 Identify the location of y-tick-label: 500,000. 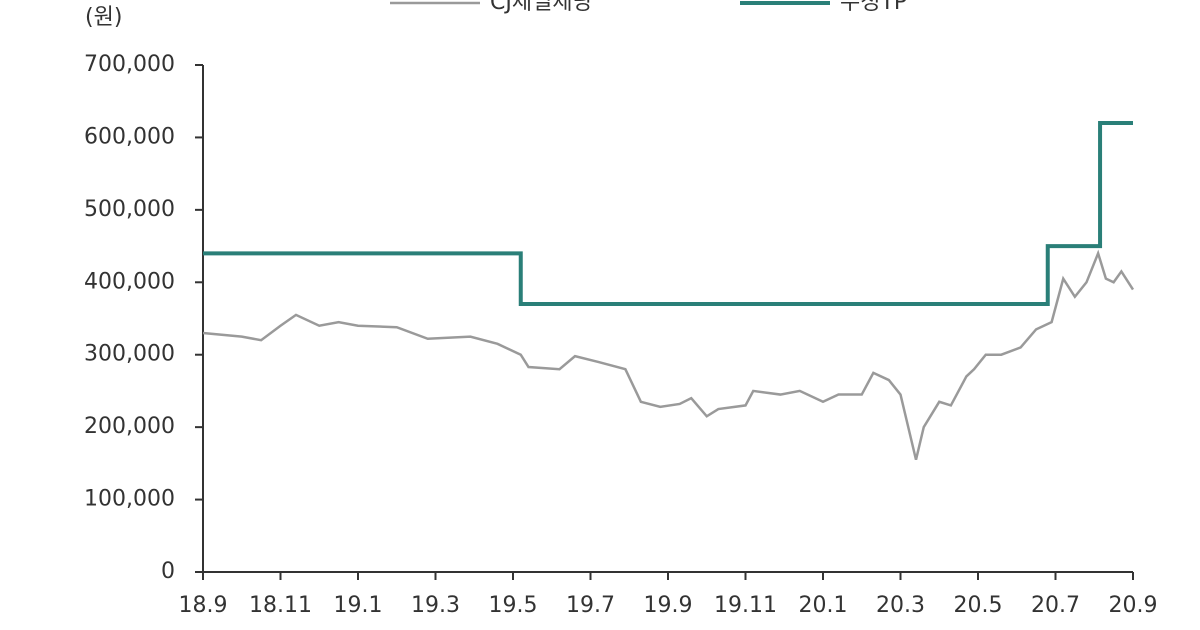
(129, 209).